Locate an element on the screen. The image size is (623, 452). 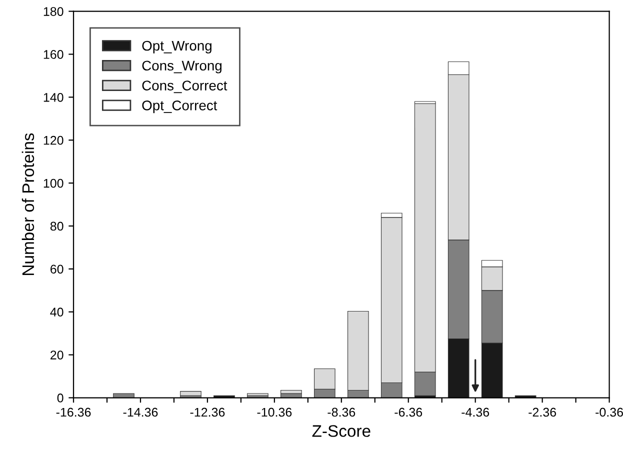
legend-label: Cons_Wrong is located at coordinates (182, 67).